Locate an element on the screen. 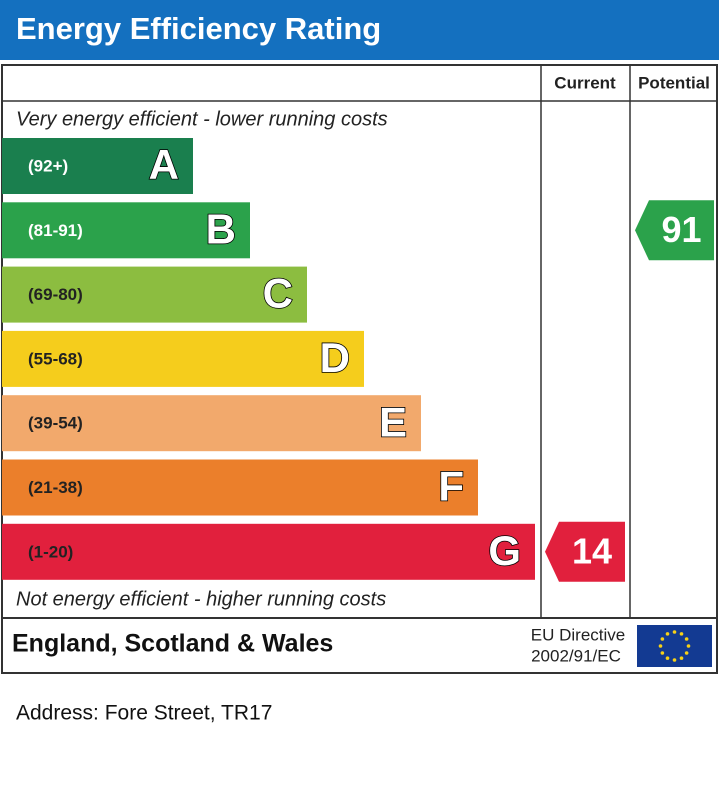 The image size is (719, 805). band-range: (55-68) is located at coordinates (55, 358).